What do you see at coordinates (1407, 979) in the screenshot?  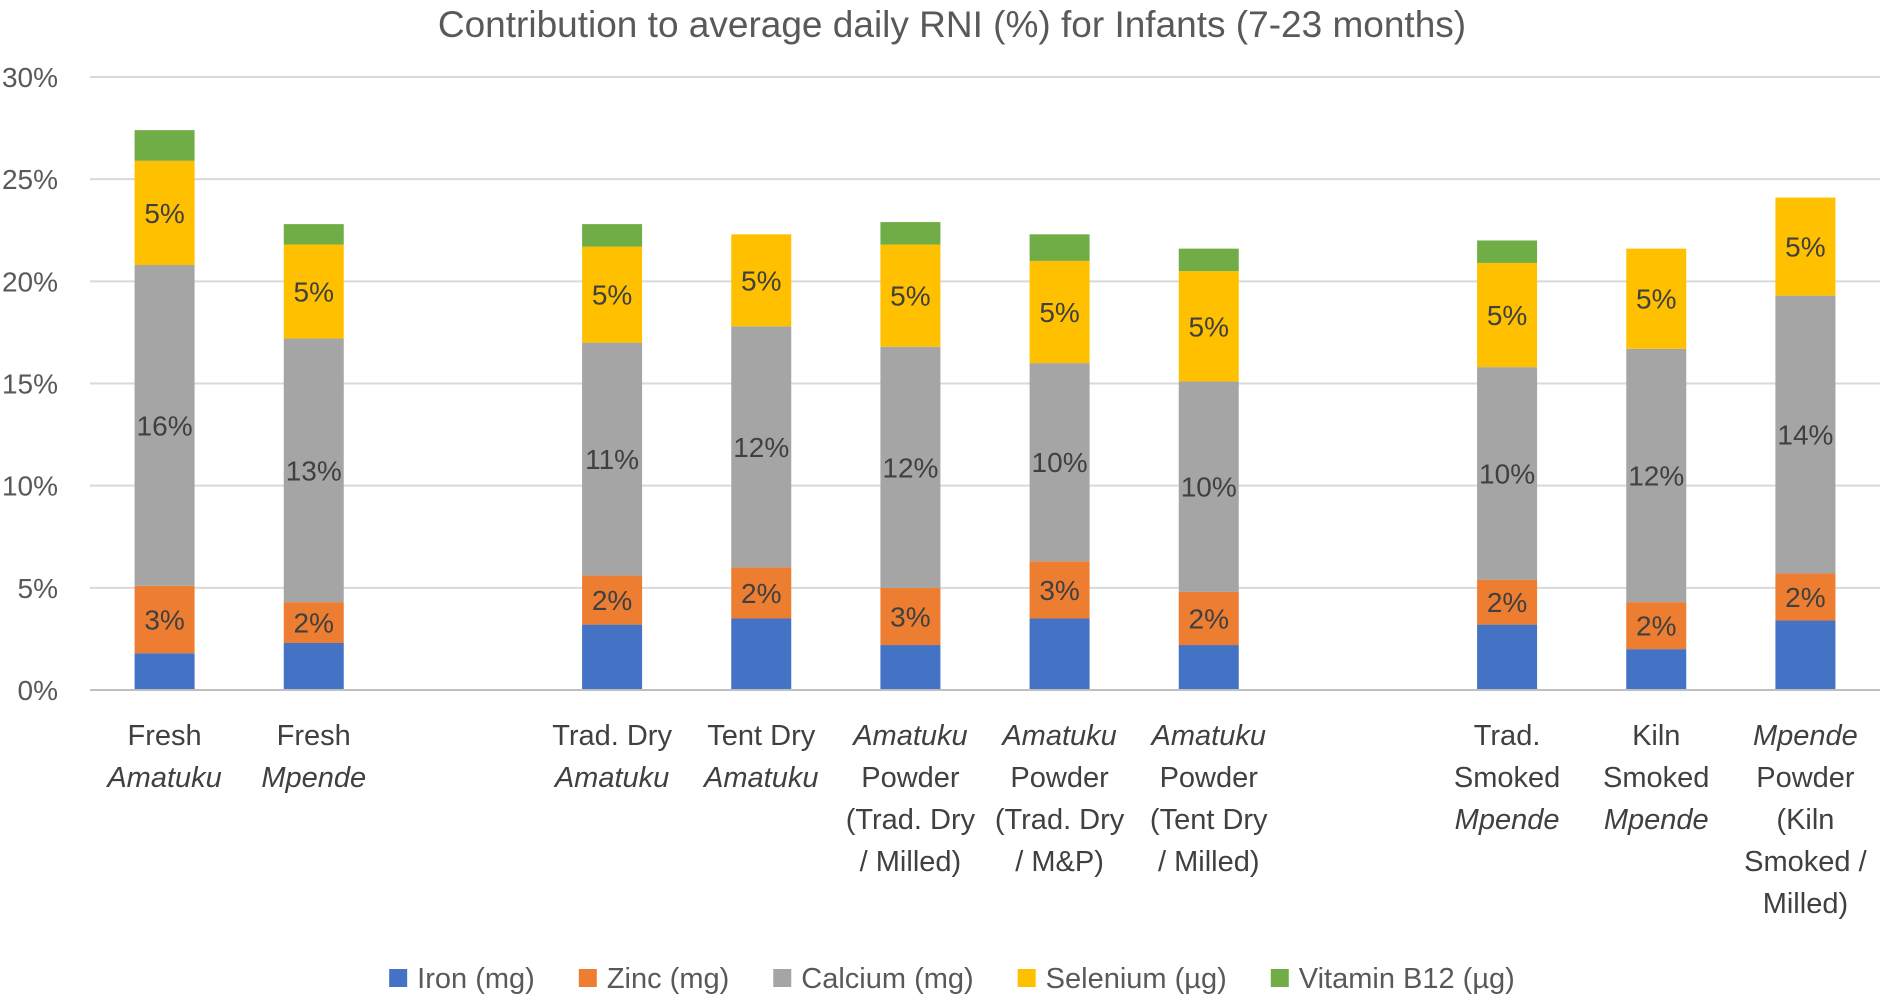 I see `legend-label: Vitamin B12 (µg)` at bounding box center [1407, 979].